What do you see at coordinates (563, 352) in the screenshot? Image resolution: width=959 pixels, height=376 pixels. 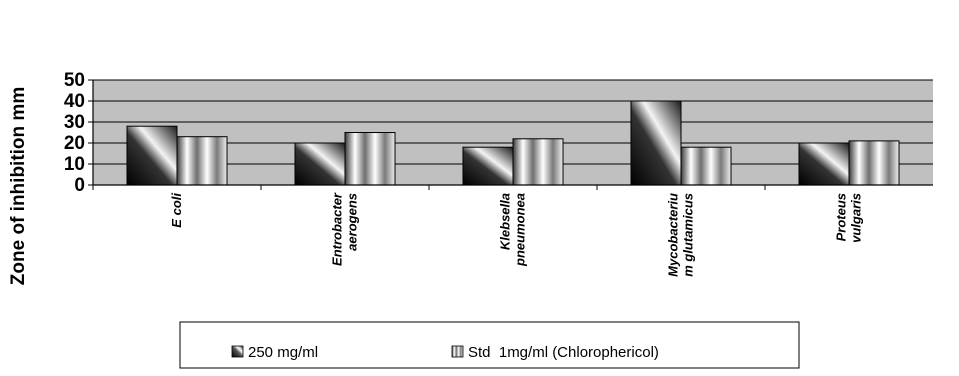 I see `legend-label-series-2: Std 1mg/ml (Chlorophericol)` at bounding box center [563, 352].